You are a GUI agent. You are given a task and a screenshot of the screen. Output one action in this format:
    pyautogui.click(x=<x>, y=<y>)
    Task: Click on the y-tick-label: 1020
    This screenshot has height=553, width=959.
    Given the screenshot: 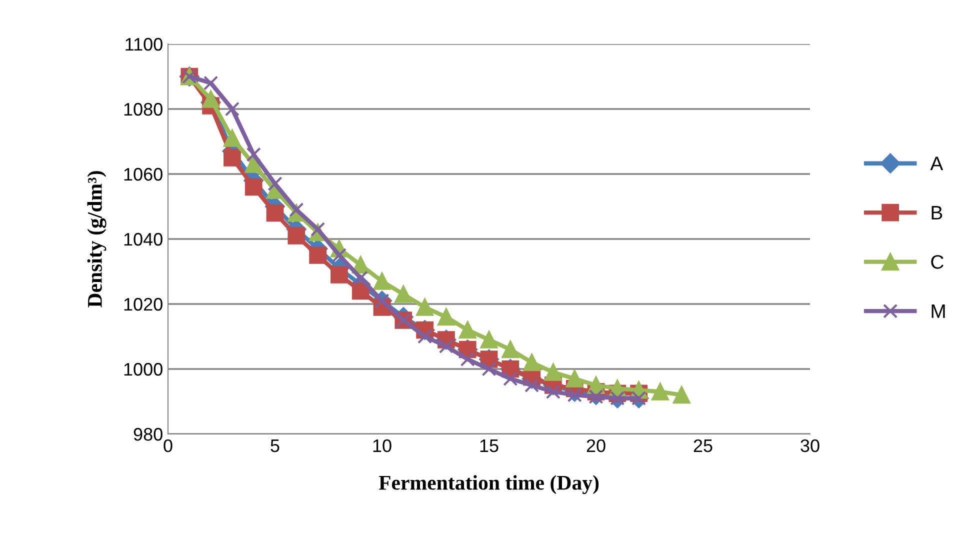 What is the action you would take?
    pyautogui.click(x=143, y=304)
    